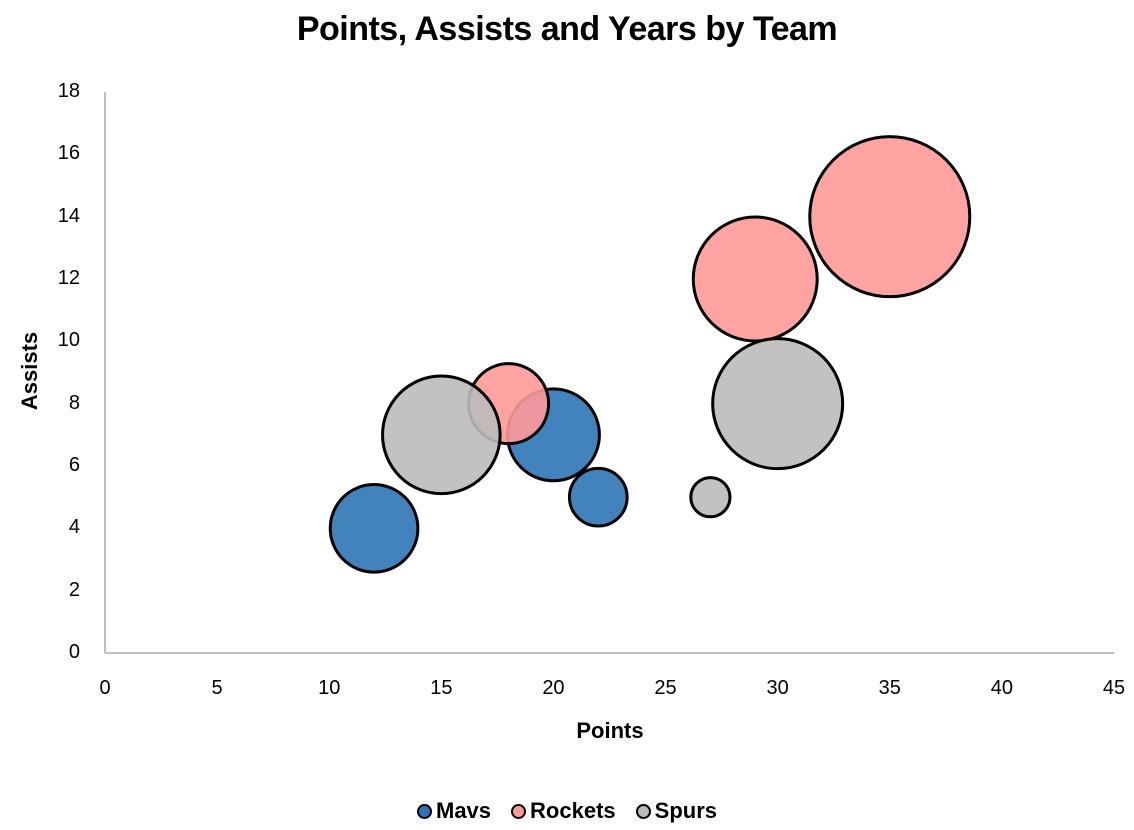 The width and height of the screenshot is (1134, 830). What do you see at coordinates (68, 278) in the screenshot?
I see `y-tick-label: 12` at bounding box center [68, 278].